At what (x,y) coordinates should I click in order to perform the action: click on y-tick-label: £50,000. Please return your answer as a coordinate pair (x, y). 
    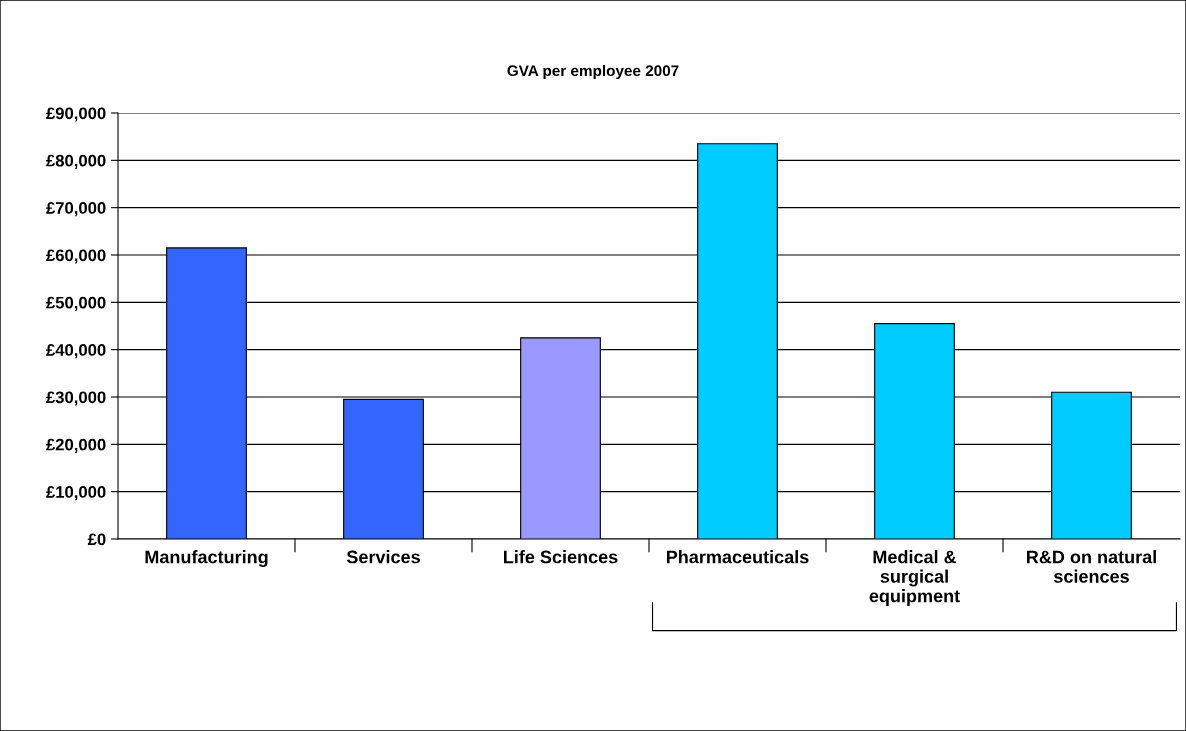
    Looking at the image, I should click on (76, 303).